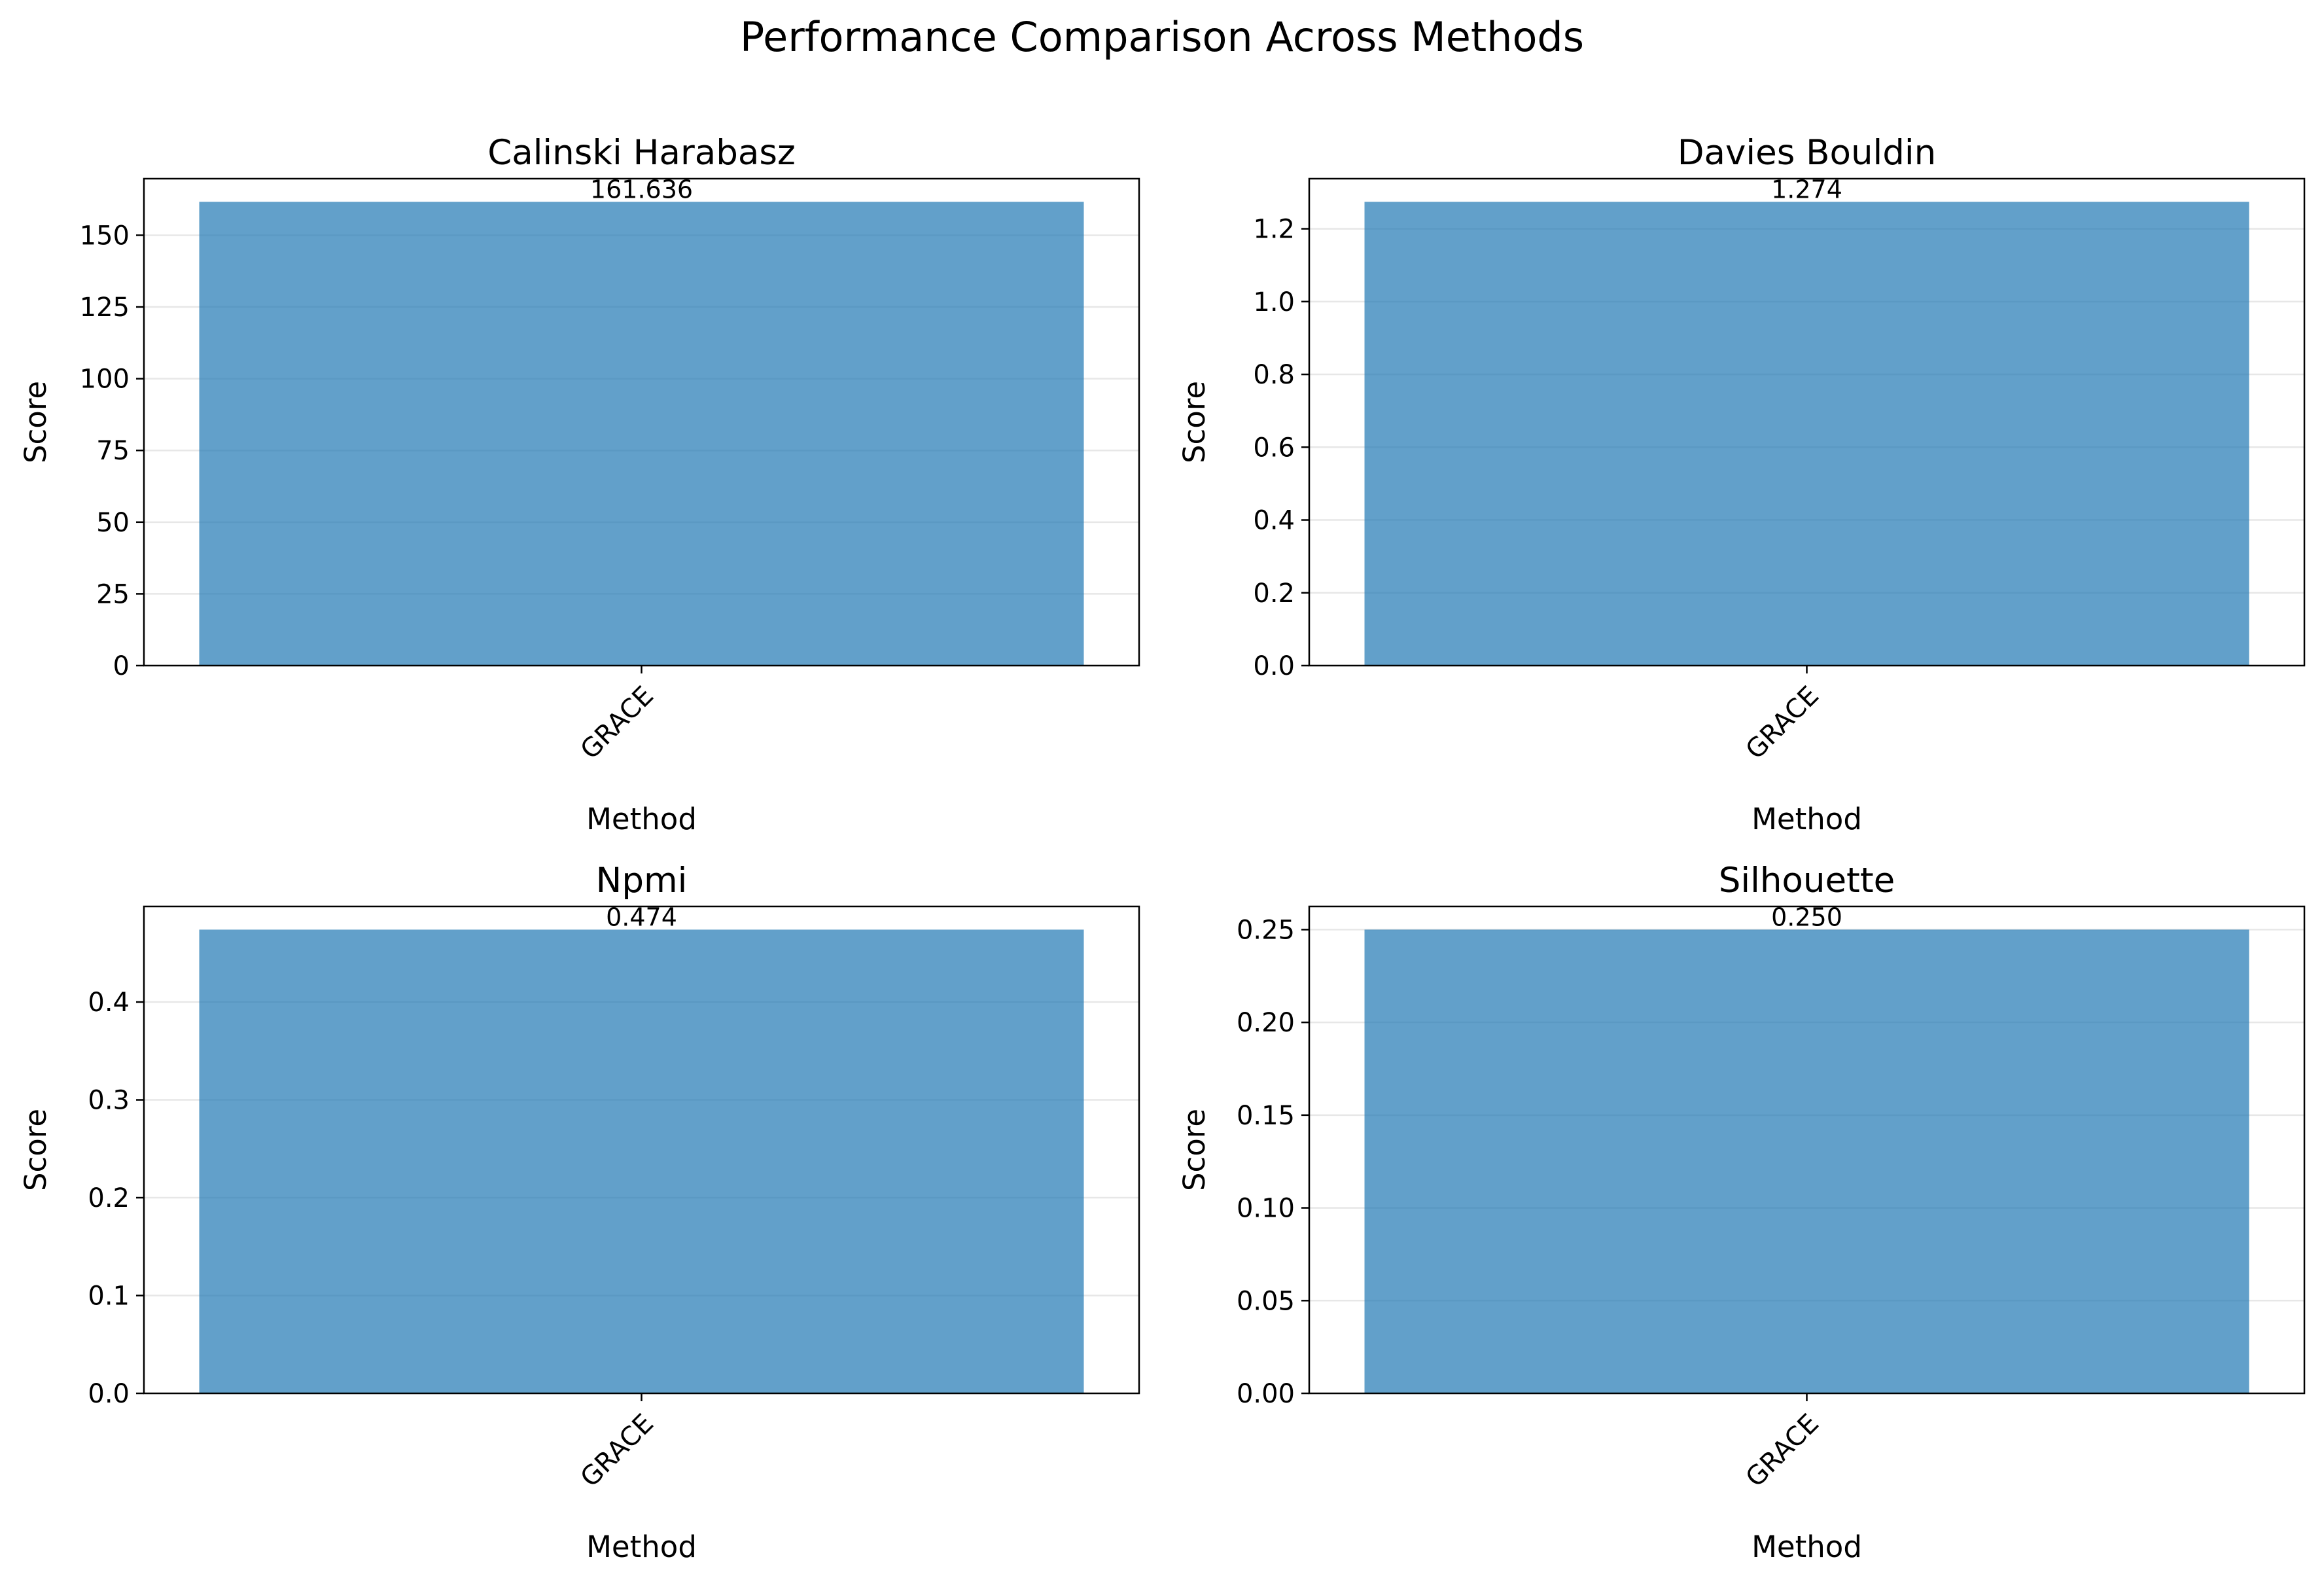  Describe the element at coordinates (1807, 881) in the screenshot. I see `panel-title: Silhouette` at that location.